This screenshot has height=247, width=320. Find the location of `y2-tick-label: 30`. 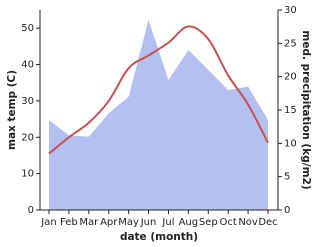

y2-tick-label: 30 is located at coordinates (290, 10).